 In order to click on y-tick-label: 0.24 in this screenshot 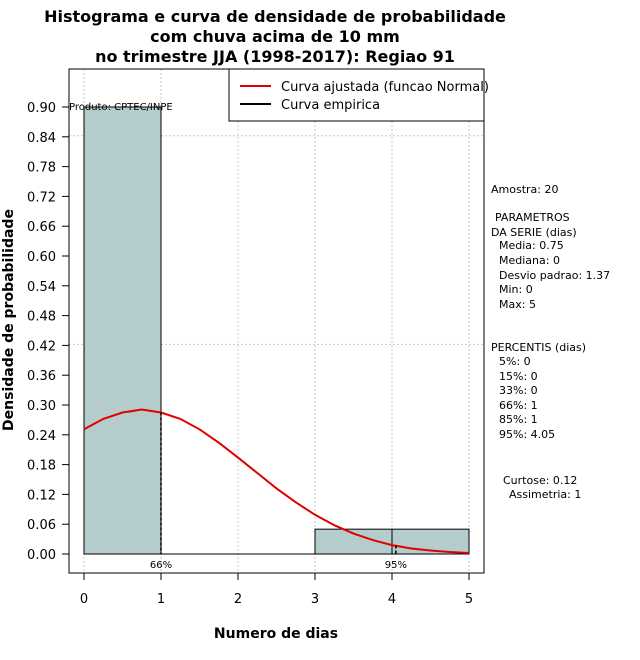, I will do `click(41, 436)`.